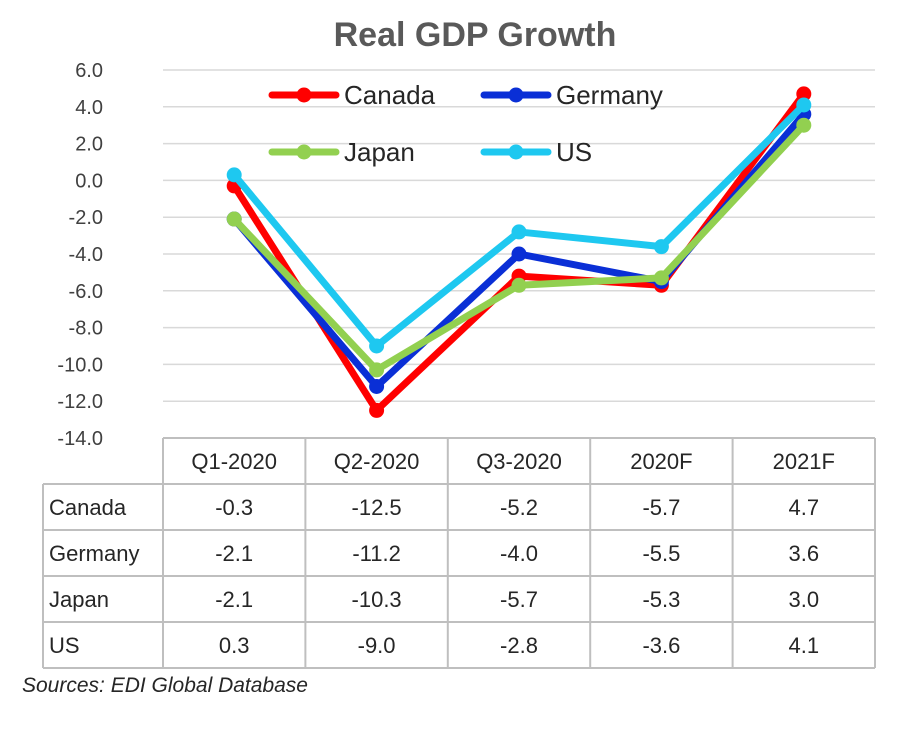 The image size is (901, 732). I want to click on table-cell: -2.8, so click(519, 645).